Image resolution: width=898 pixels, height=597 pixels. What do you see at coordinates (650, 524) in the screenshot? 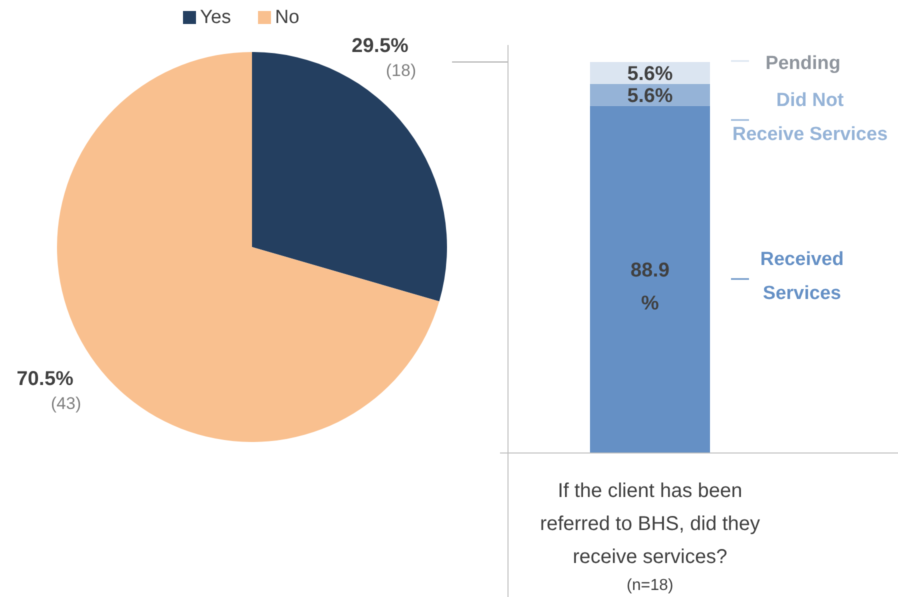
I see `x-axis-title: If the client has been referred to BHS, did they receive services?` at bounding box center [650, 524].